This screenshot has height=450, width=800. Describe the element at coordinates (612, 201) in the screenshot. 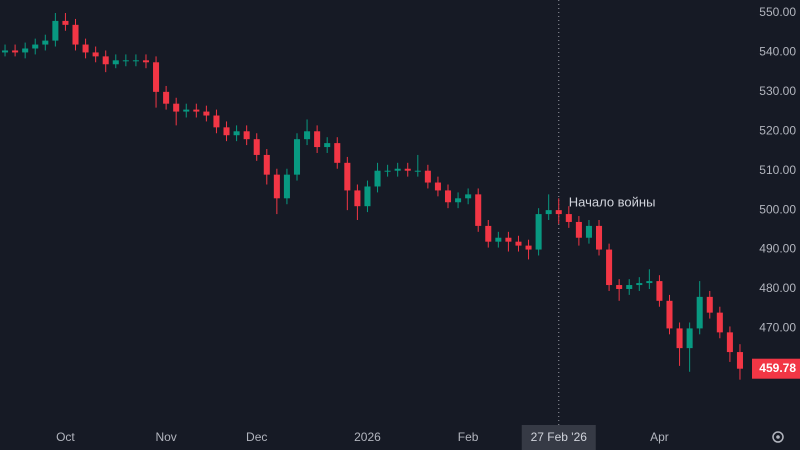

I see `annotation: Начало войны` at that location.